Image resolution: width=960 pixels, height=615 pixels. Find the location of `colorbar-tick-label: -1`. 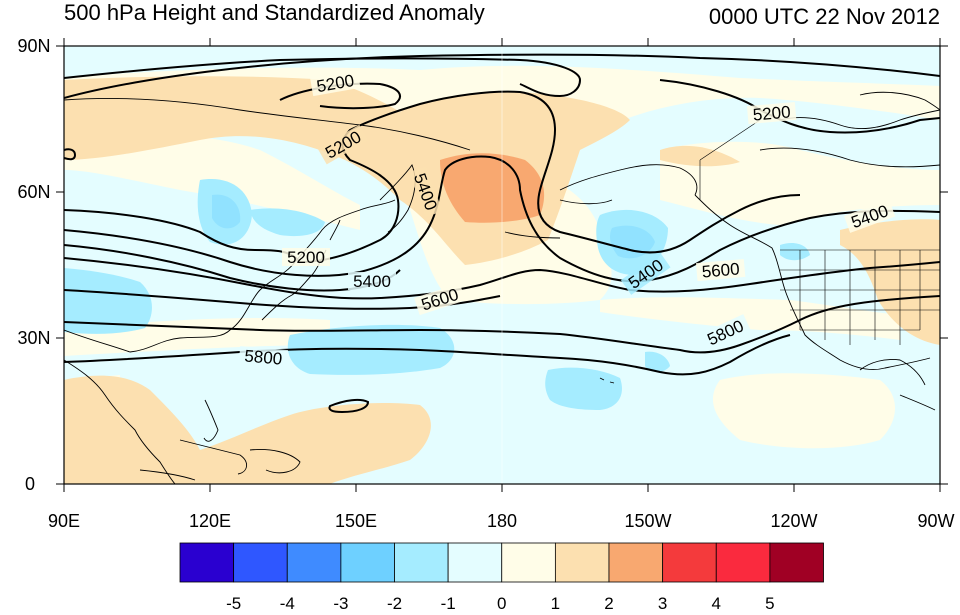

colorbar-tick-label: -1 is located at coordinates (448, 602).